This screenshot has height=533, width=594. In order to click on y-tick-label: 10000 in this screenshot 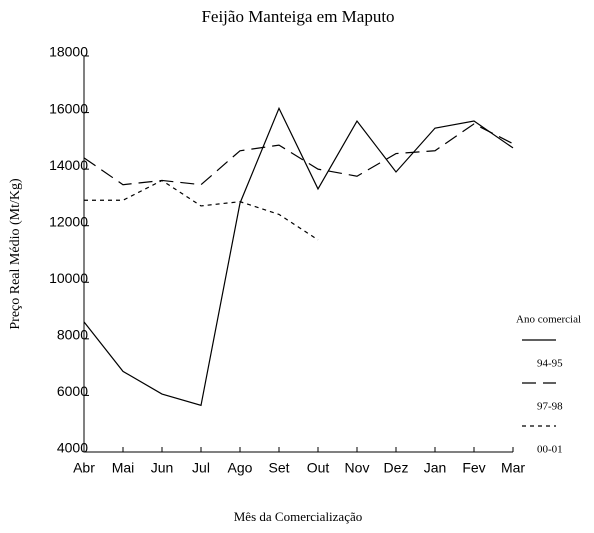, I will do `click(68, 278)`.